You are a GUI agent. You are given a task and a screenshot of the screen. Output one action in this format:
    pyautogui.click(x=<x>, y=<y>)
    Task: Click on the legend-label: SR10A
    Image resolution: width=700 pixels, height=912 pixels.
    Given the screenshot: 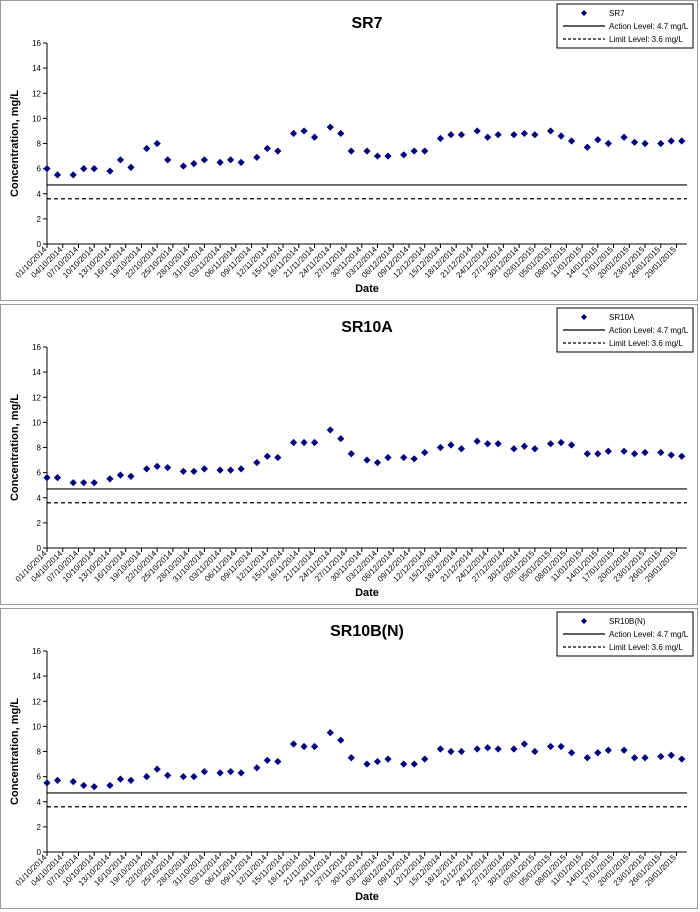 What is the action you would take?
    pyautogui.click(x=622, y=317)
    